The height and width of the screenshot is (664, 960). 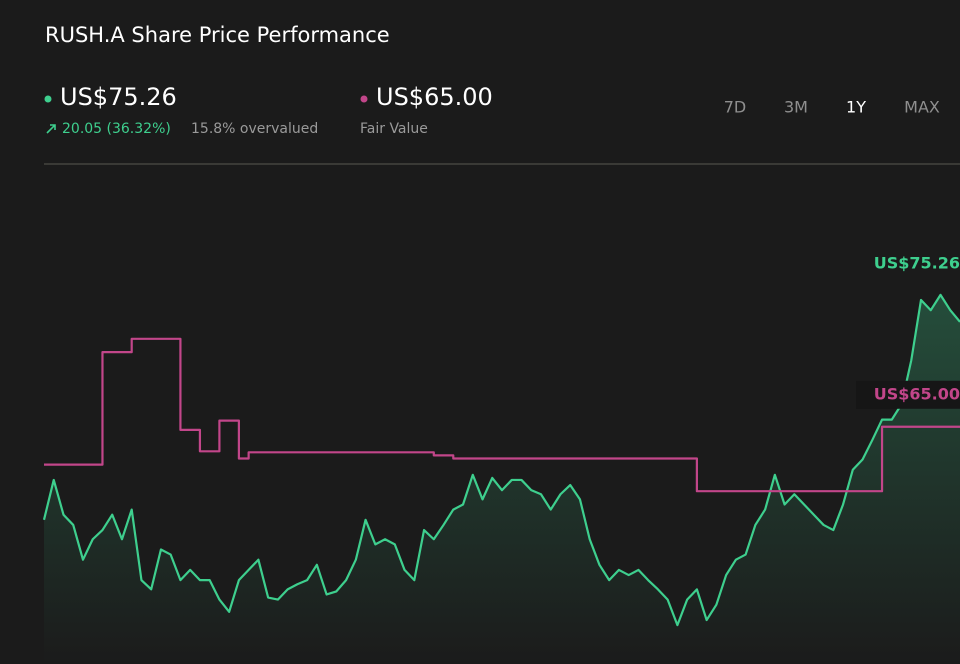 I want to click on range-button: 1Y, so click(x=856, y=107).